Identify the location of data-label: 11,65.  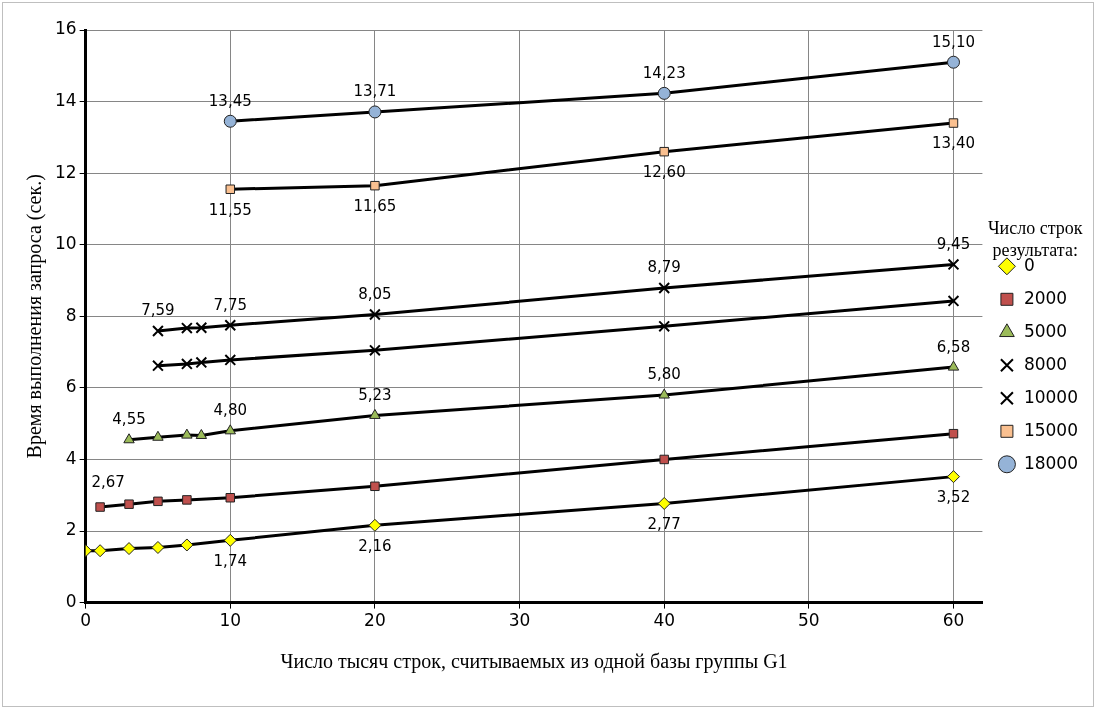
(375, 206).